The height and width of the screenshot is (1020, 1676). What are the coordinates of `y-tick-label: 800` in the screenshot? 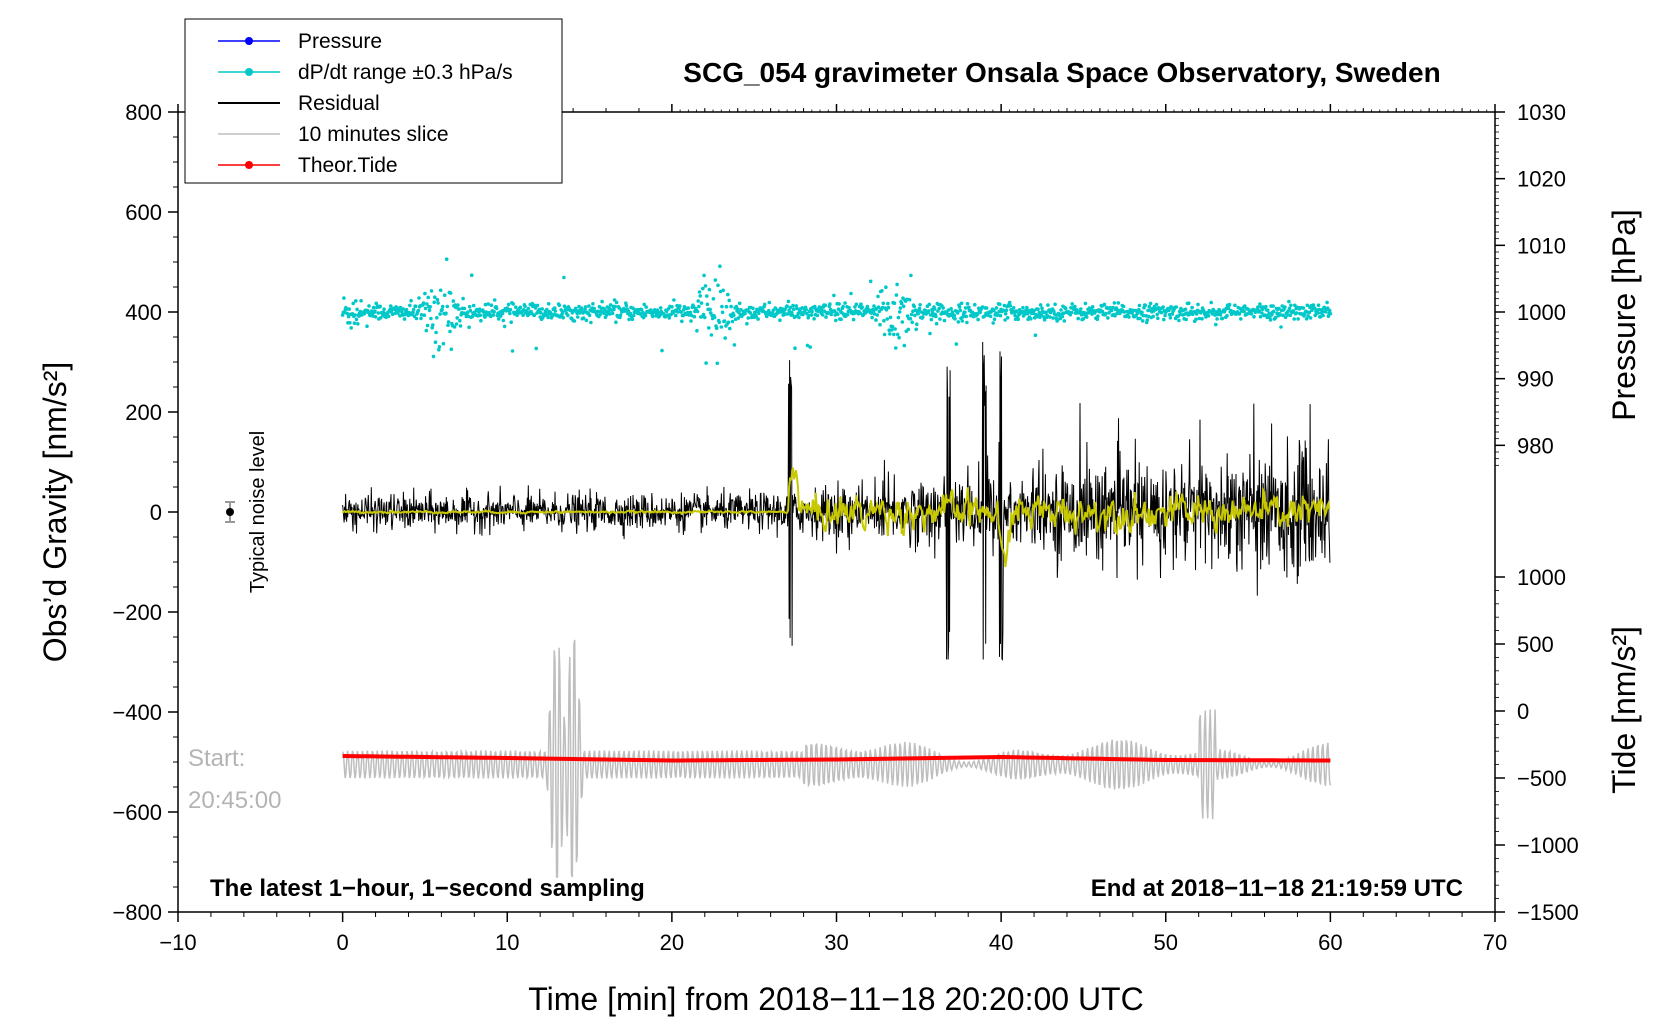 It's located at (143, 112).